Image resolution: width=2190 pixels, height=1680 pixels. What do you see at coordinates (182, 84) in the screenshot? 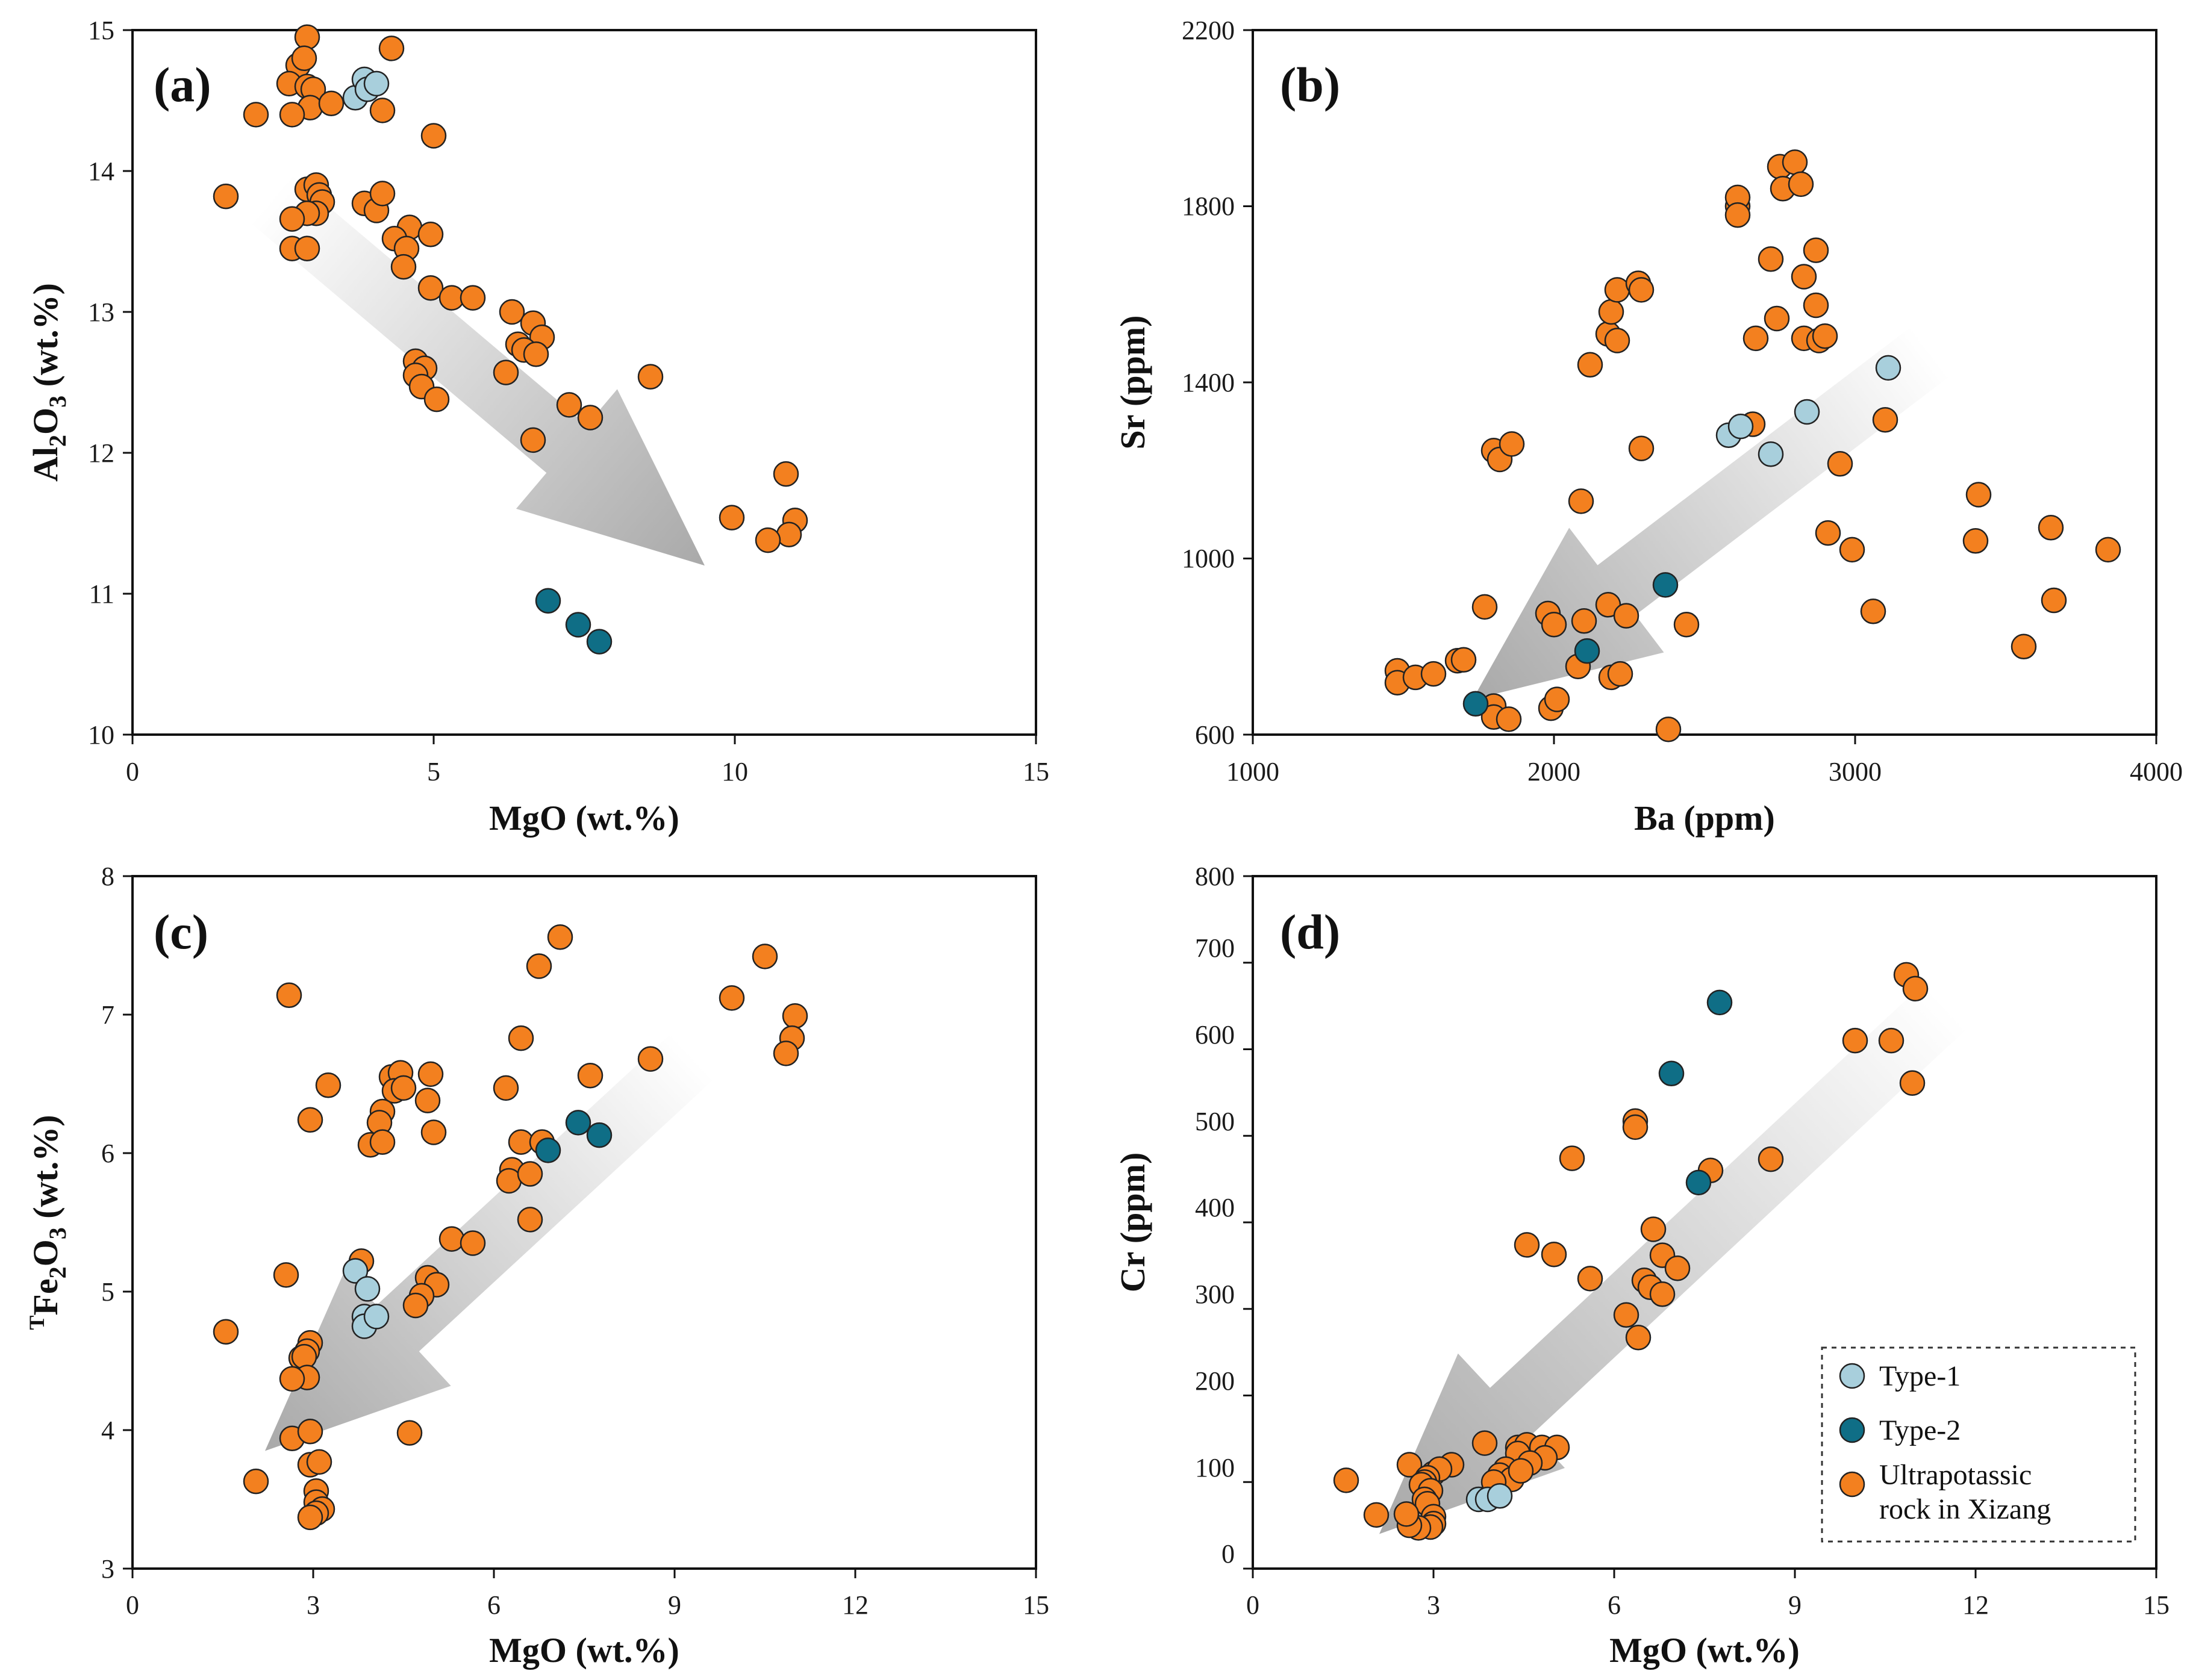
I see `panel-label: (a)` at bounding box center [182, 84].